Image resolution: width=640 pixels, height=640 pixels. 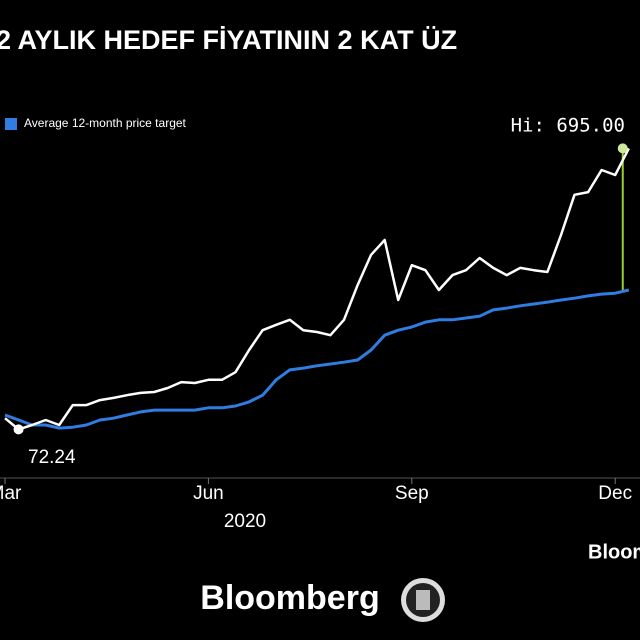 I want to click on low-annotation: 72.24, so click(x=52, y=457).